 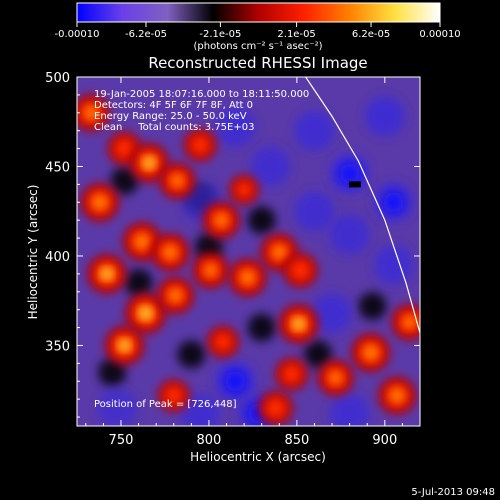 I want to click on x-axis-label: Heliocentric X (arcsec), so click(x=258, y=457).